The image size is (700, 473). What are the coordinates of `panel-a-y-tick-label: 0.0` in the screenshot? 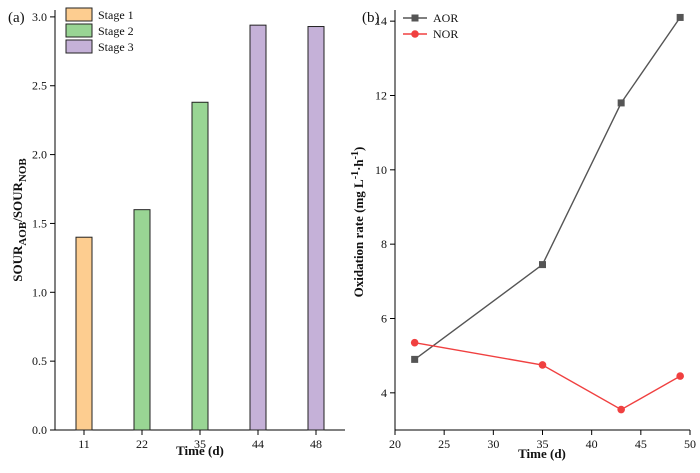 It's located at (39, 430).